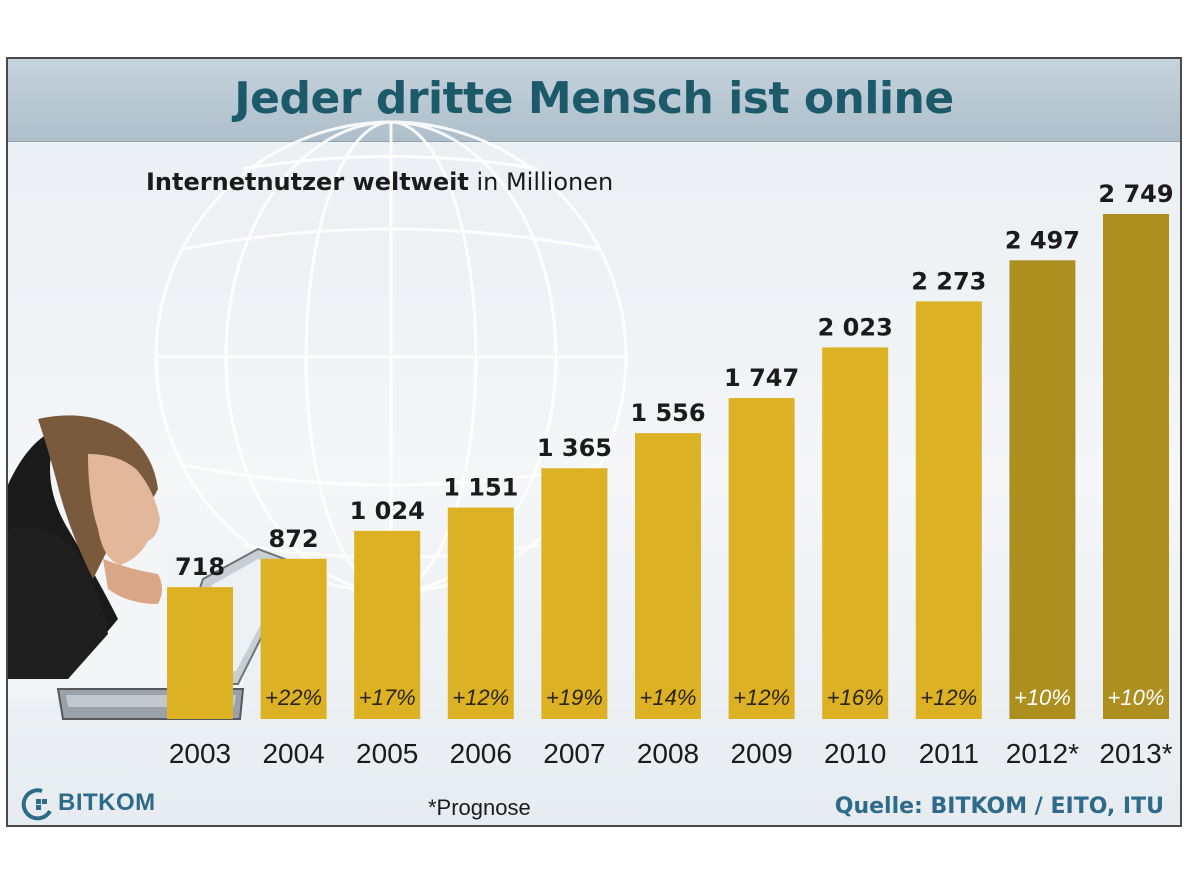  Describe the element at coordinates (574, 753) in the screenshot. I see `x-tick-2007: 2007` at that location.